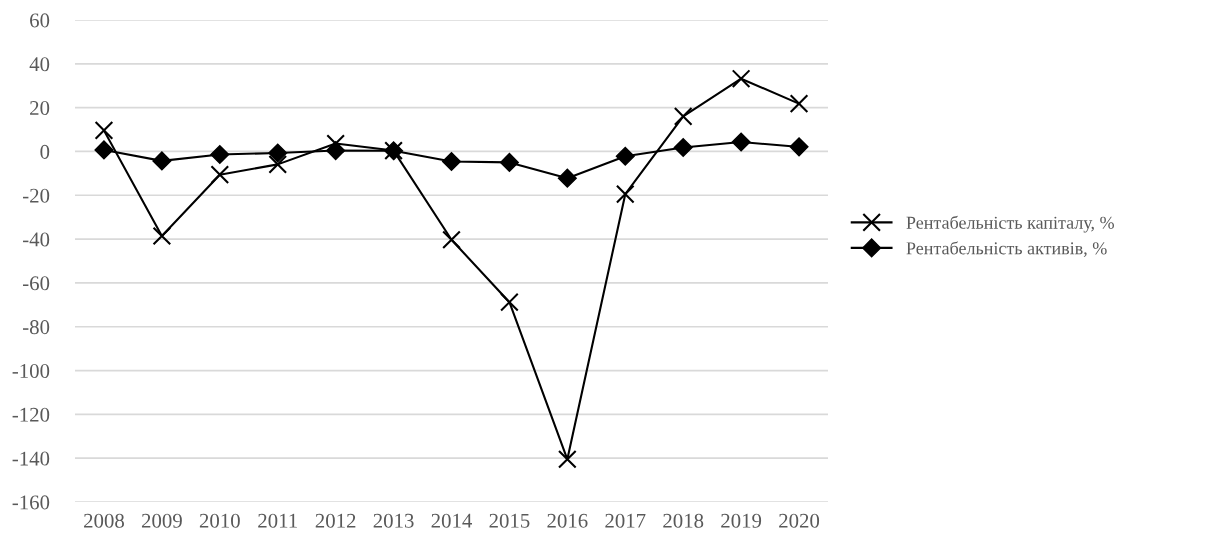 The height and width of the screenshot is (542, 1212). Describe the element at coordinates (799, 520) in the screenshot. I see `x-tick-label: 2020` at that location.